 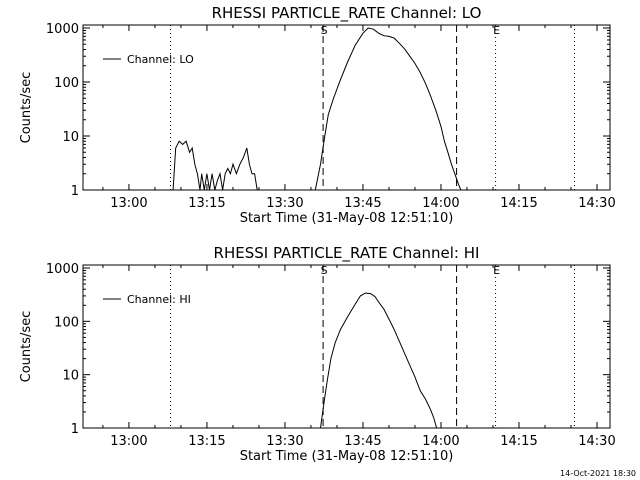 I want to click on legend-label: Channel: LO, so click(x=160, y=59).